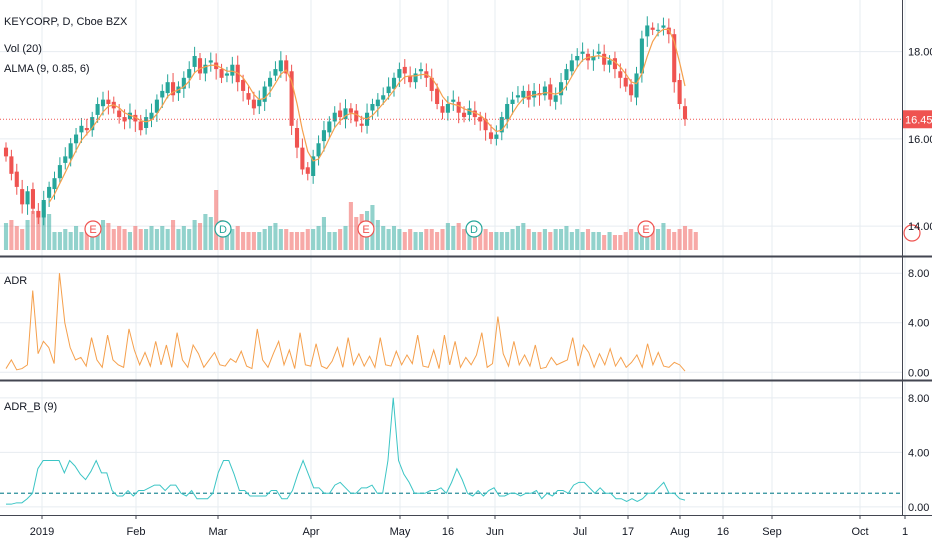  What do you see at coordinates (920, 53) in the screenshot?
I see `price-tick-label: 18.00` at bounding box center [920, 53].